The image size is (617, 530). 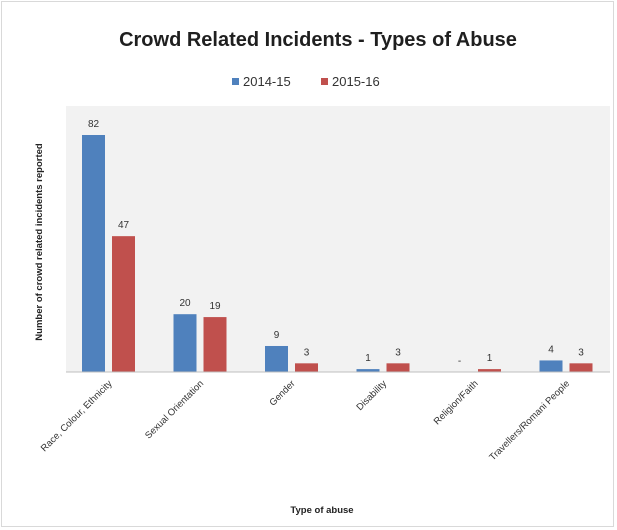 I want to click on data-label-2014-15-travellers-romani-people: 4, so click(x=551, y=349).